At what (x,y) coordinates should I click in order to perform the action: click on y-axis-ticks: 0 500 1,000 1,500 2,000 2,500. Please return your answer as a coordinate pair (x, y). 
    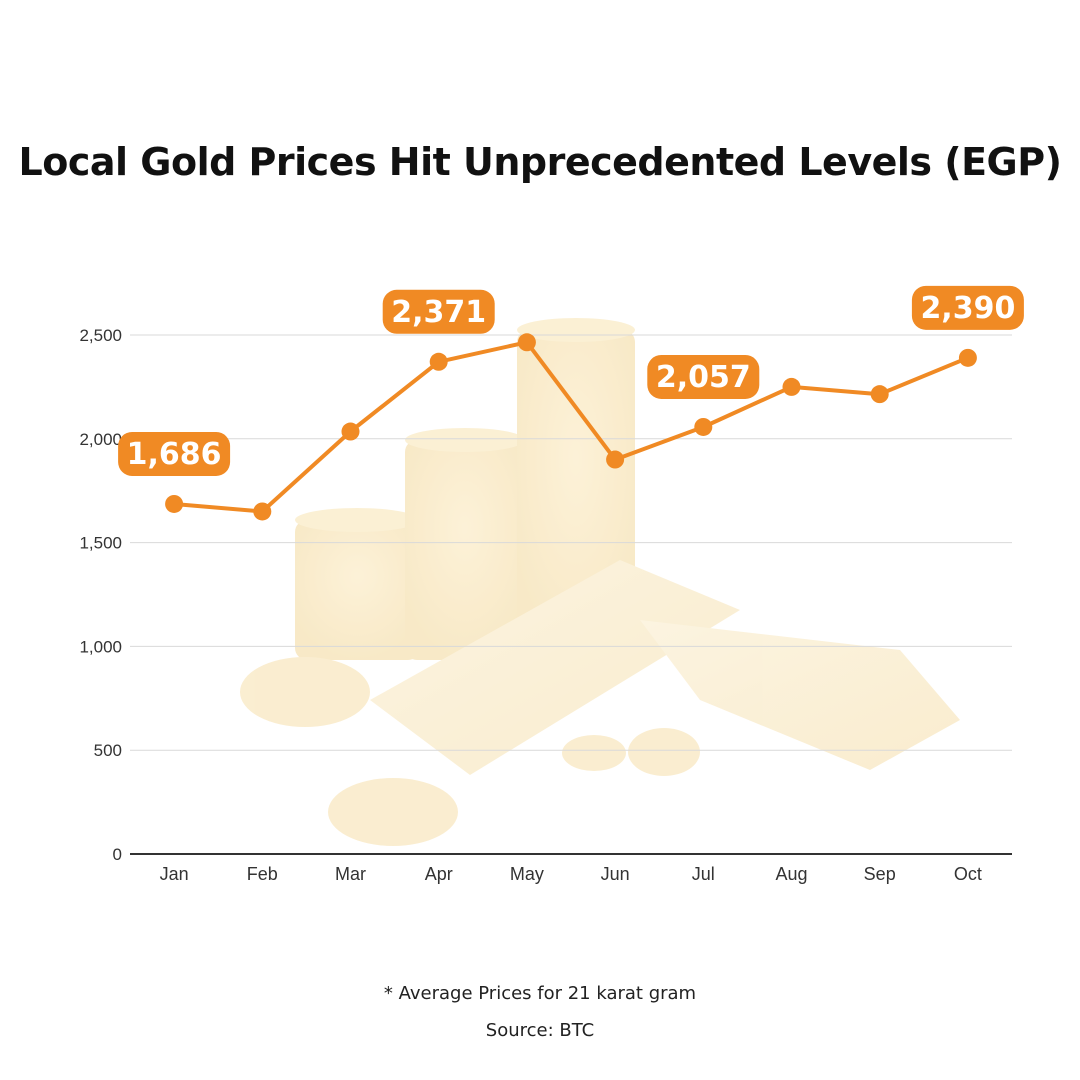
    Looking at the image, I should click on (100, 595).